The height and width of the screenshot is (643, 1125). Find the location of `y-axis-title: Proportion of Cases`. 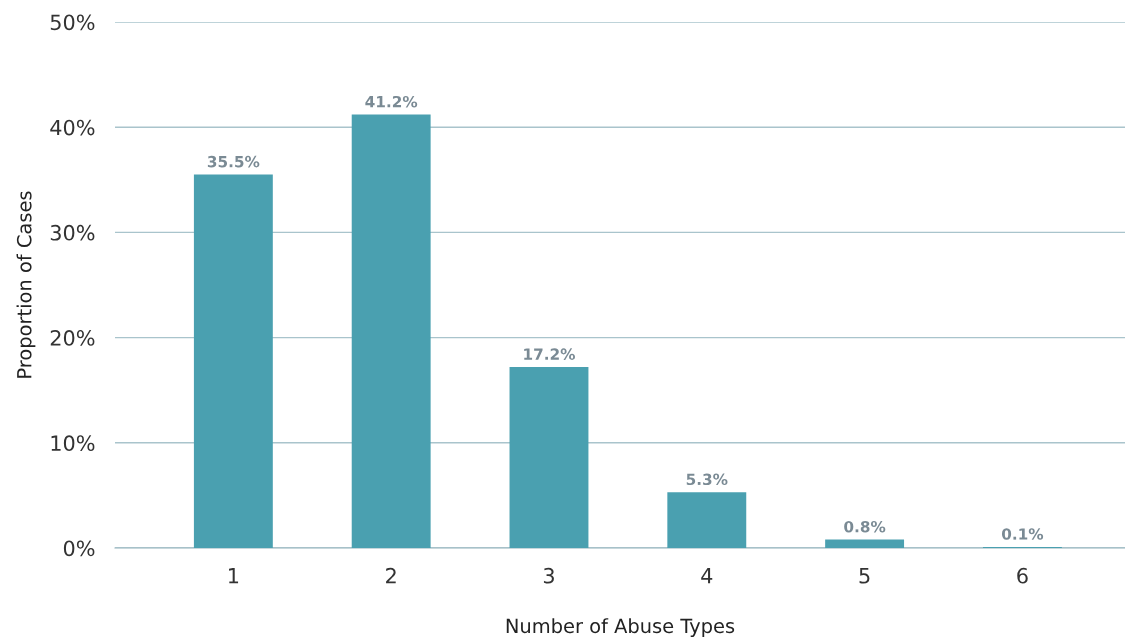

y-axis-title: Proportion of Cases is located at coordinates (26, 284).